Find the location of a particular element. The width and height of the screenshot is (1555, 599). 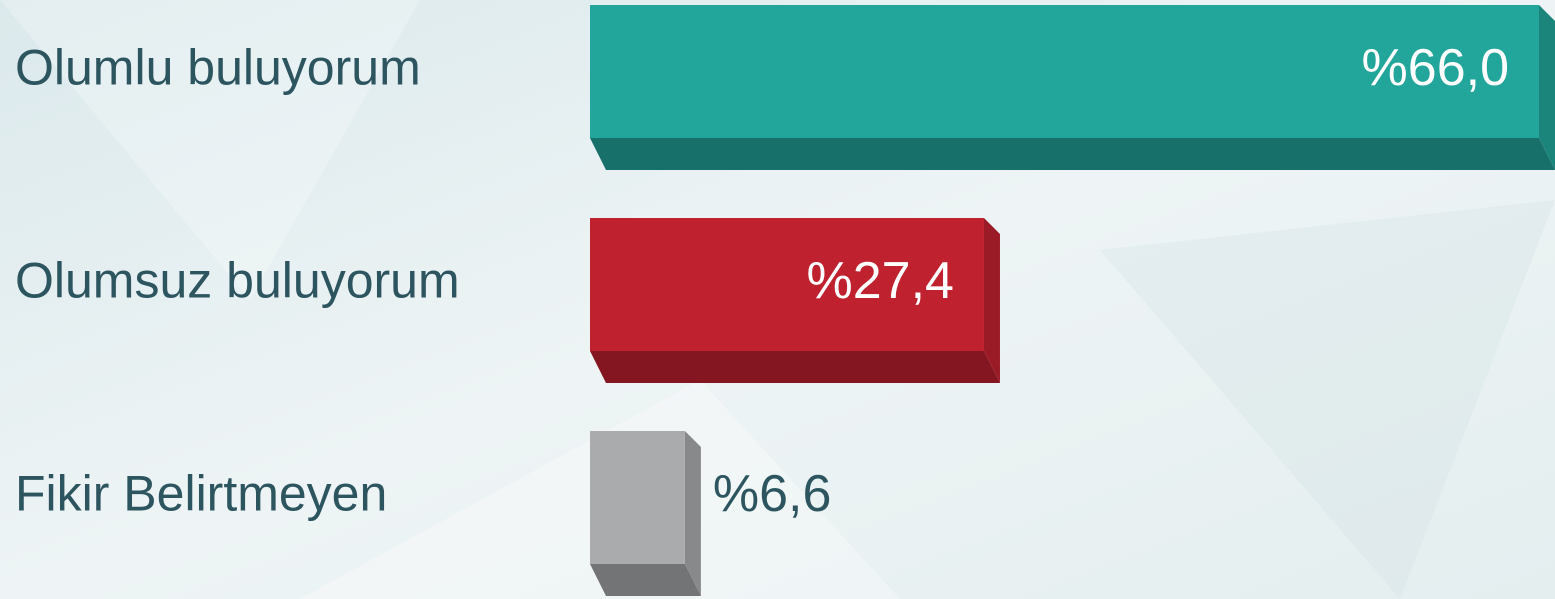

bg-shape is located at coordinates (210, 150).